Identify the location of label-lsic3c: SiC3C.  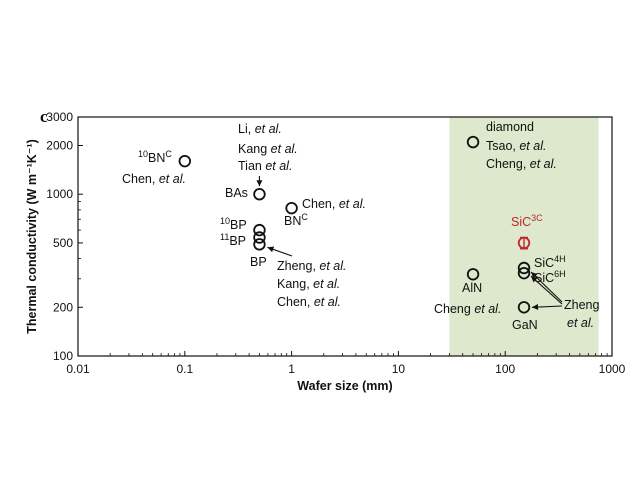
(527, 221).